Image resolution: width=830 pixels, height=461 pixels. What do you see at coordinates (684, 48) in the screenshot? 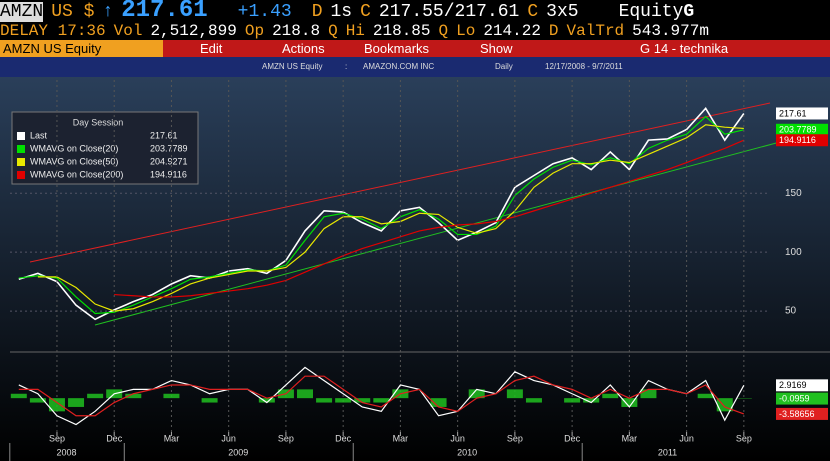
I see `page-title: G 14 - technika` at bounding box center [684, 48].